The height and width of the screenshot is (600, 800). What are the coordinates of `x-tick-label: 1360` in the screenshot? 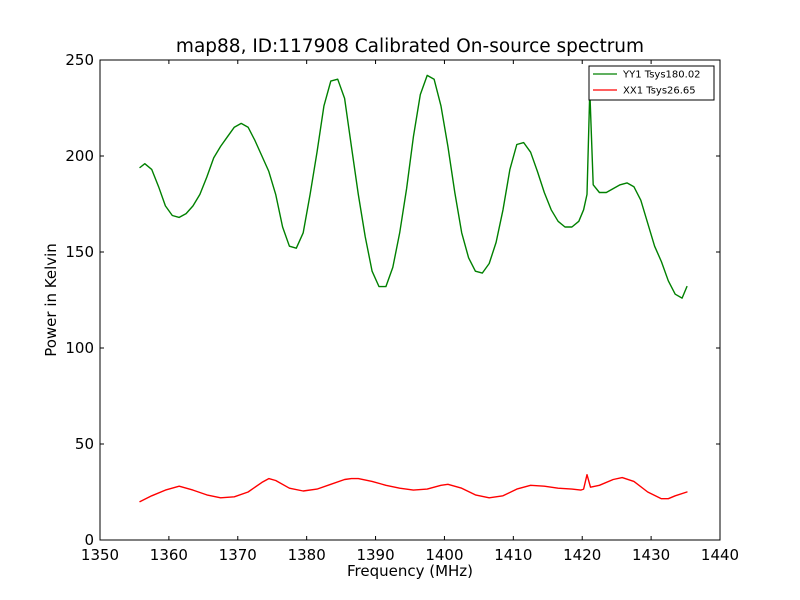 It's located at (169, 555).